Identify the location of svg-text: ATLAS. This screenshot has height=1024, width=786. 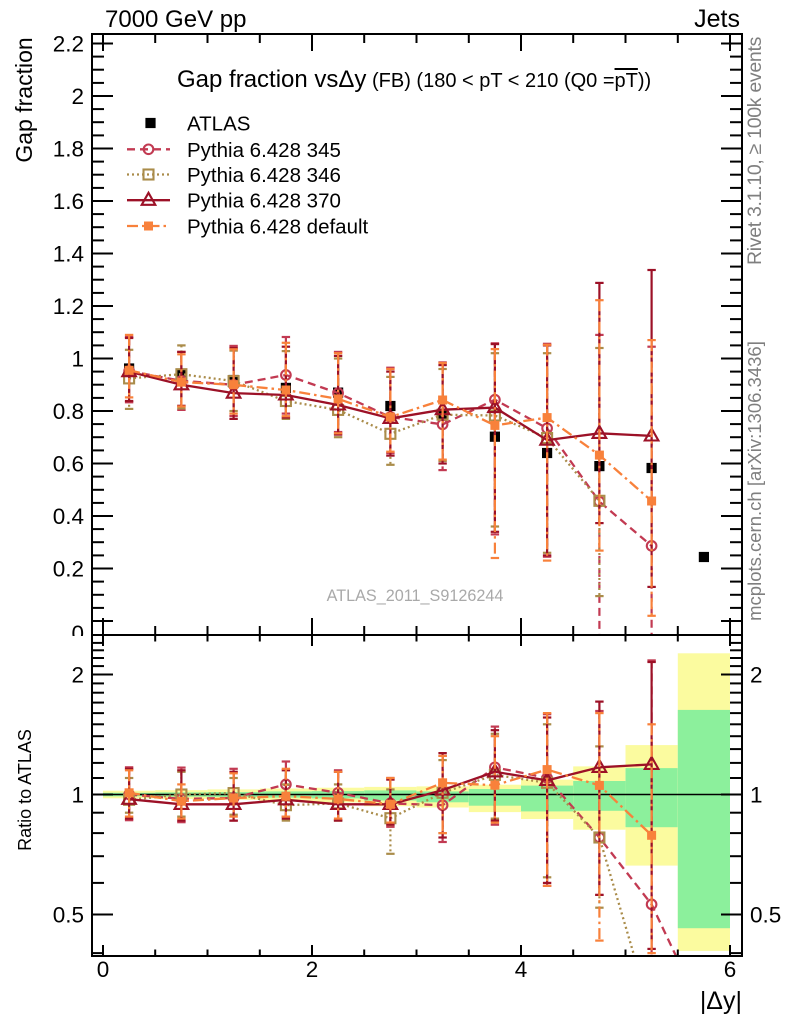
(218, 124).